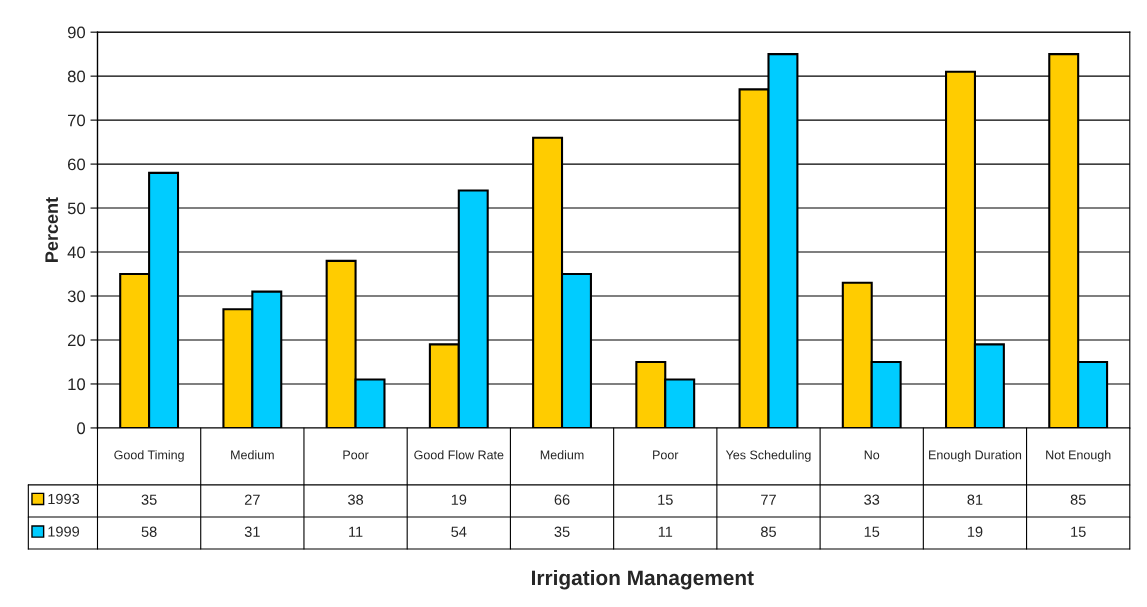 The image size is (1147, 607). What do you see at coordinates (768, 456) in the screenshot?
I see `x-tick-label: Yes Scheduling` at bounding box center [768, 456].